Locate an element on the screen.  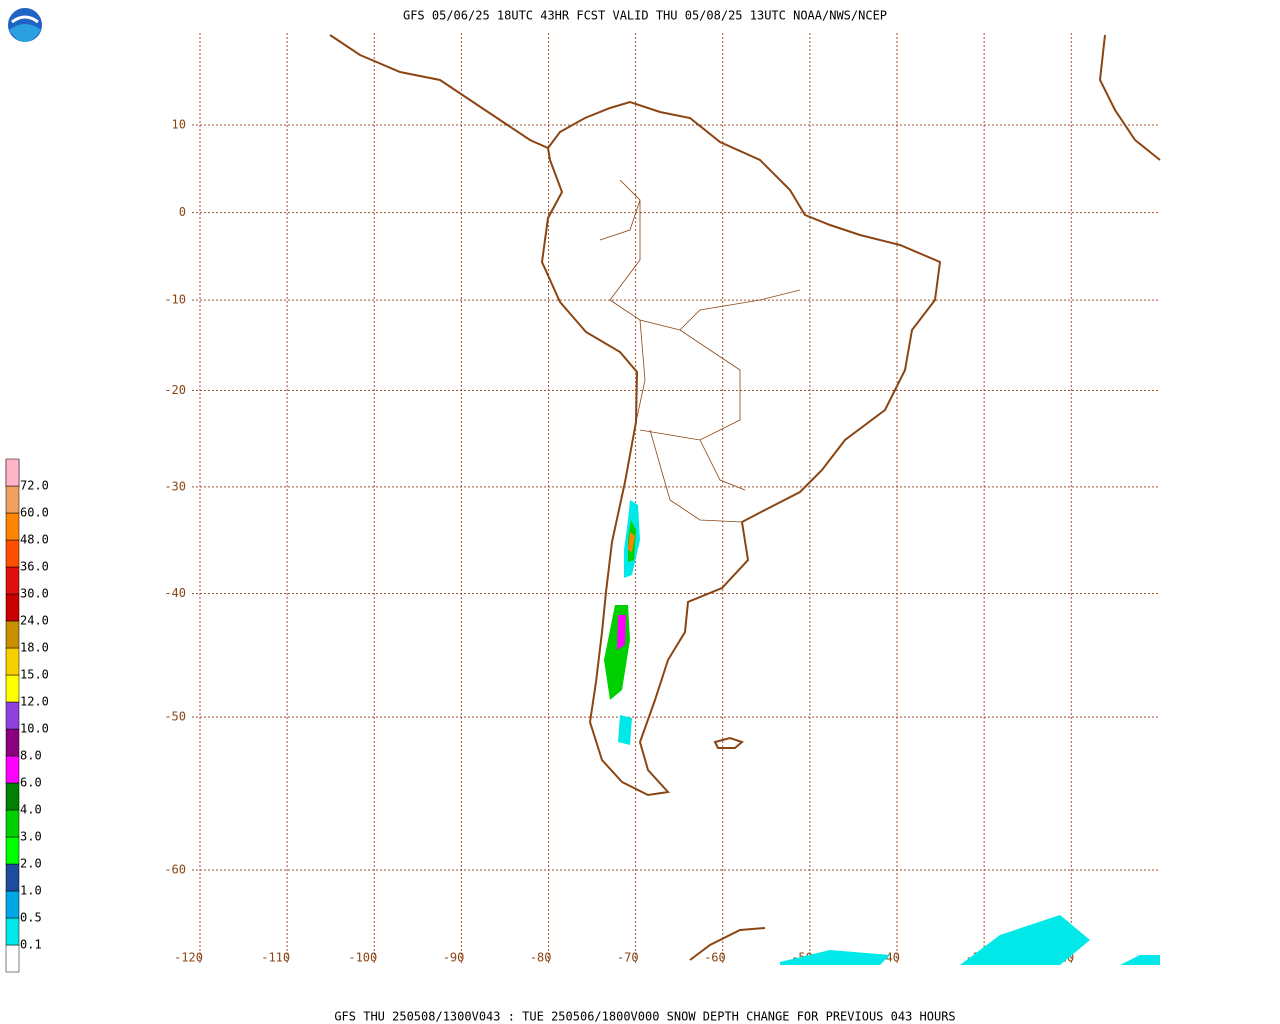
legend-label: 6.0 is located at coordinates (31, 783).